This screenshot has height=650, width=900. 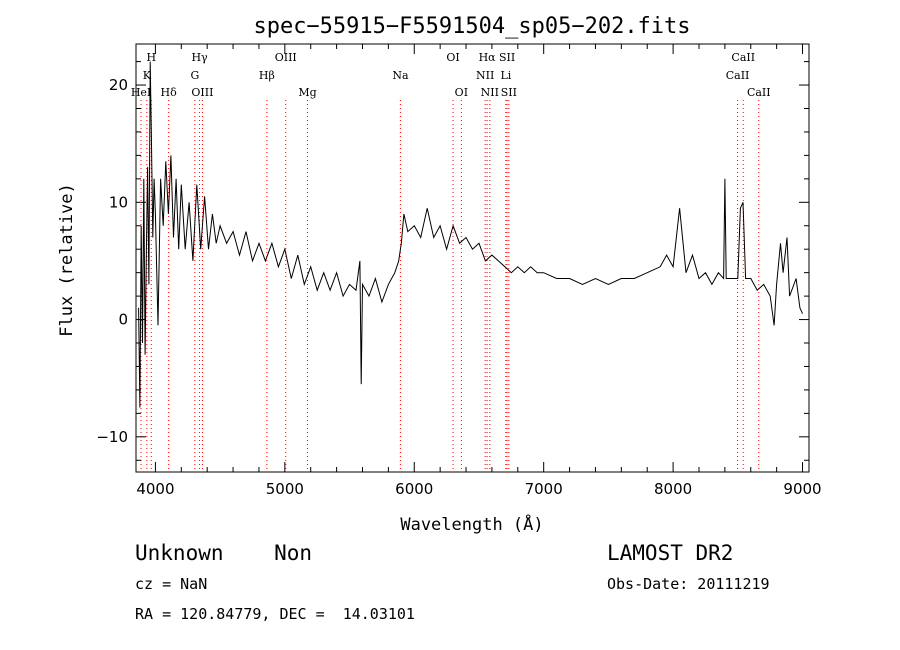 What do you see at coordinates (147, 75) in the screenshot?
I see `line-label: K` at bounding box center [147, 75].